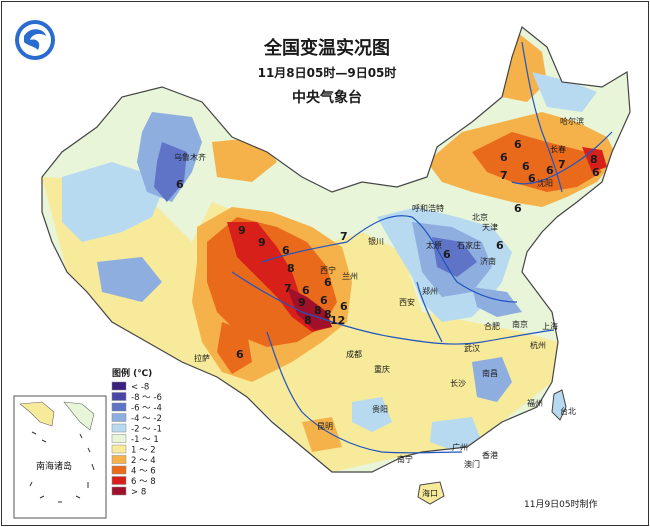 The height and width of the screenshot is (527, 650). What do you see at coordinates (132, 373) in the screenshot?
I see `legend-title: 图例 (℃)` at bounding box center [132, 373].